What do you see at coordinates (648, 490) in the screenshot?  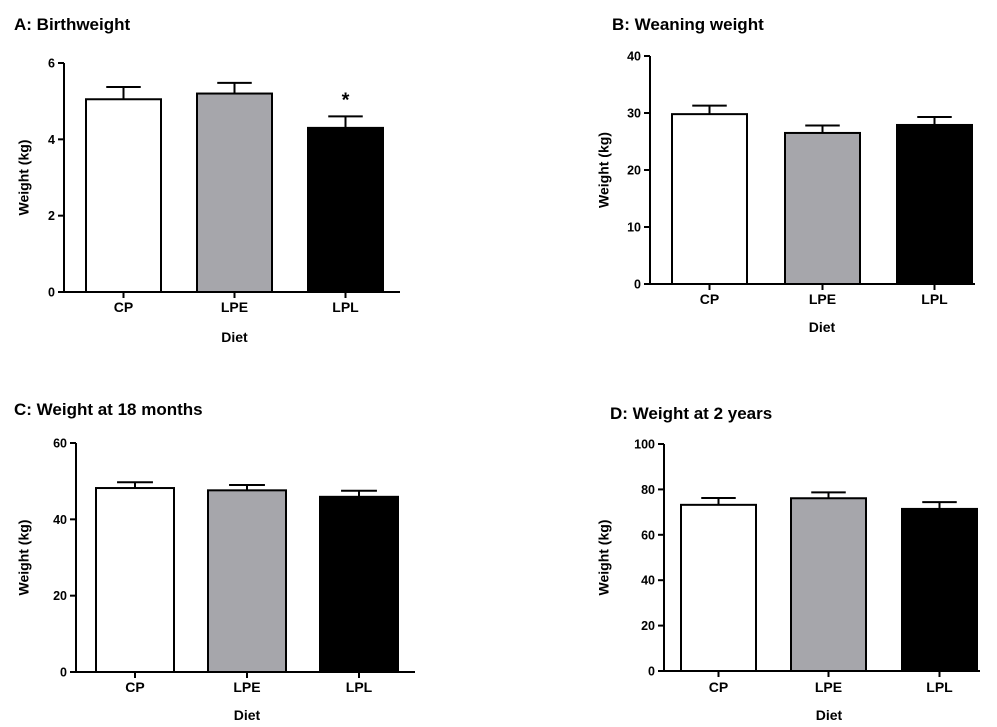 I see `y-tick-label: 80` at bounding box center [648, 490].